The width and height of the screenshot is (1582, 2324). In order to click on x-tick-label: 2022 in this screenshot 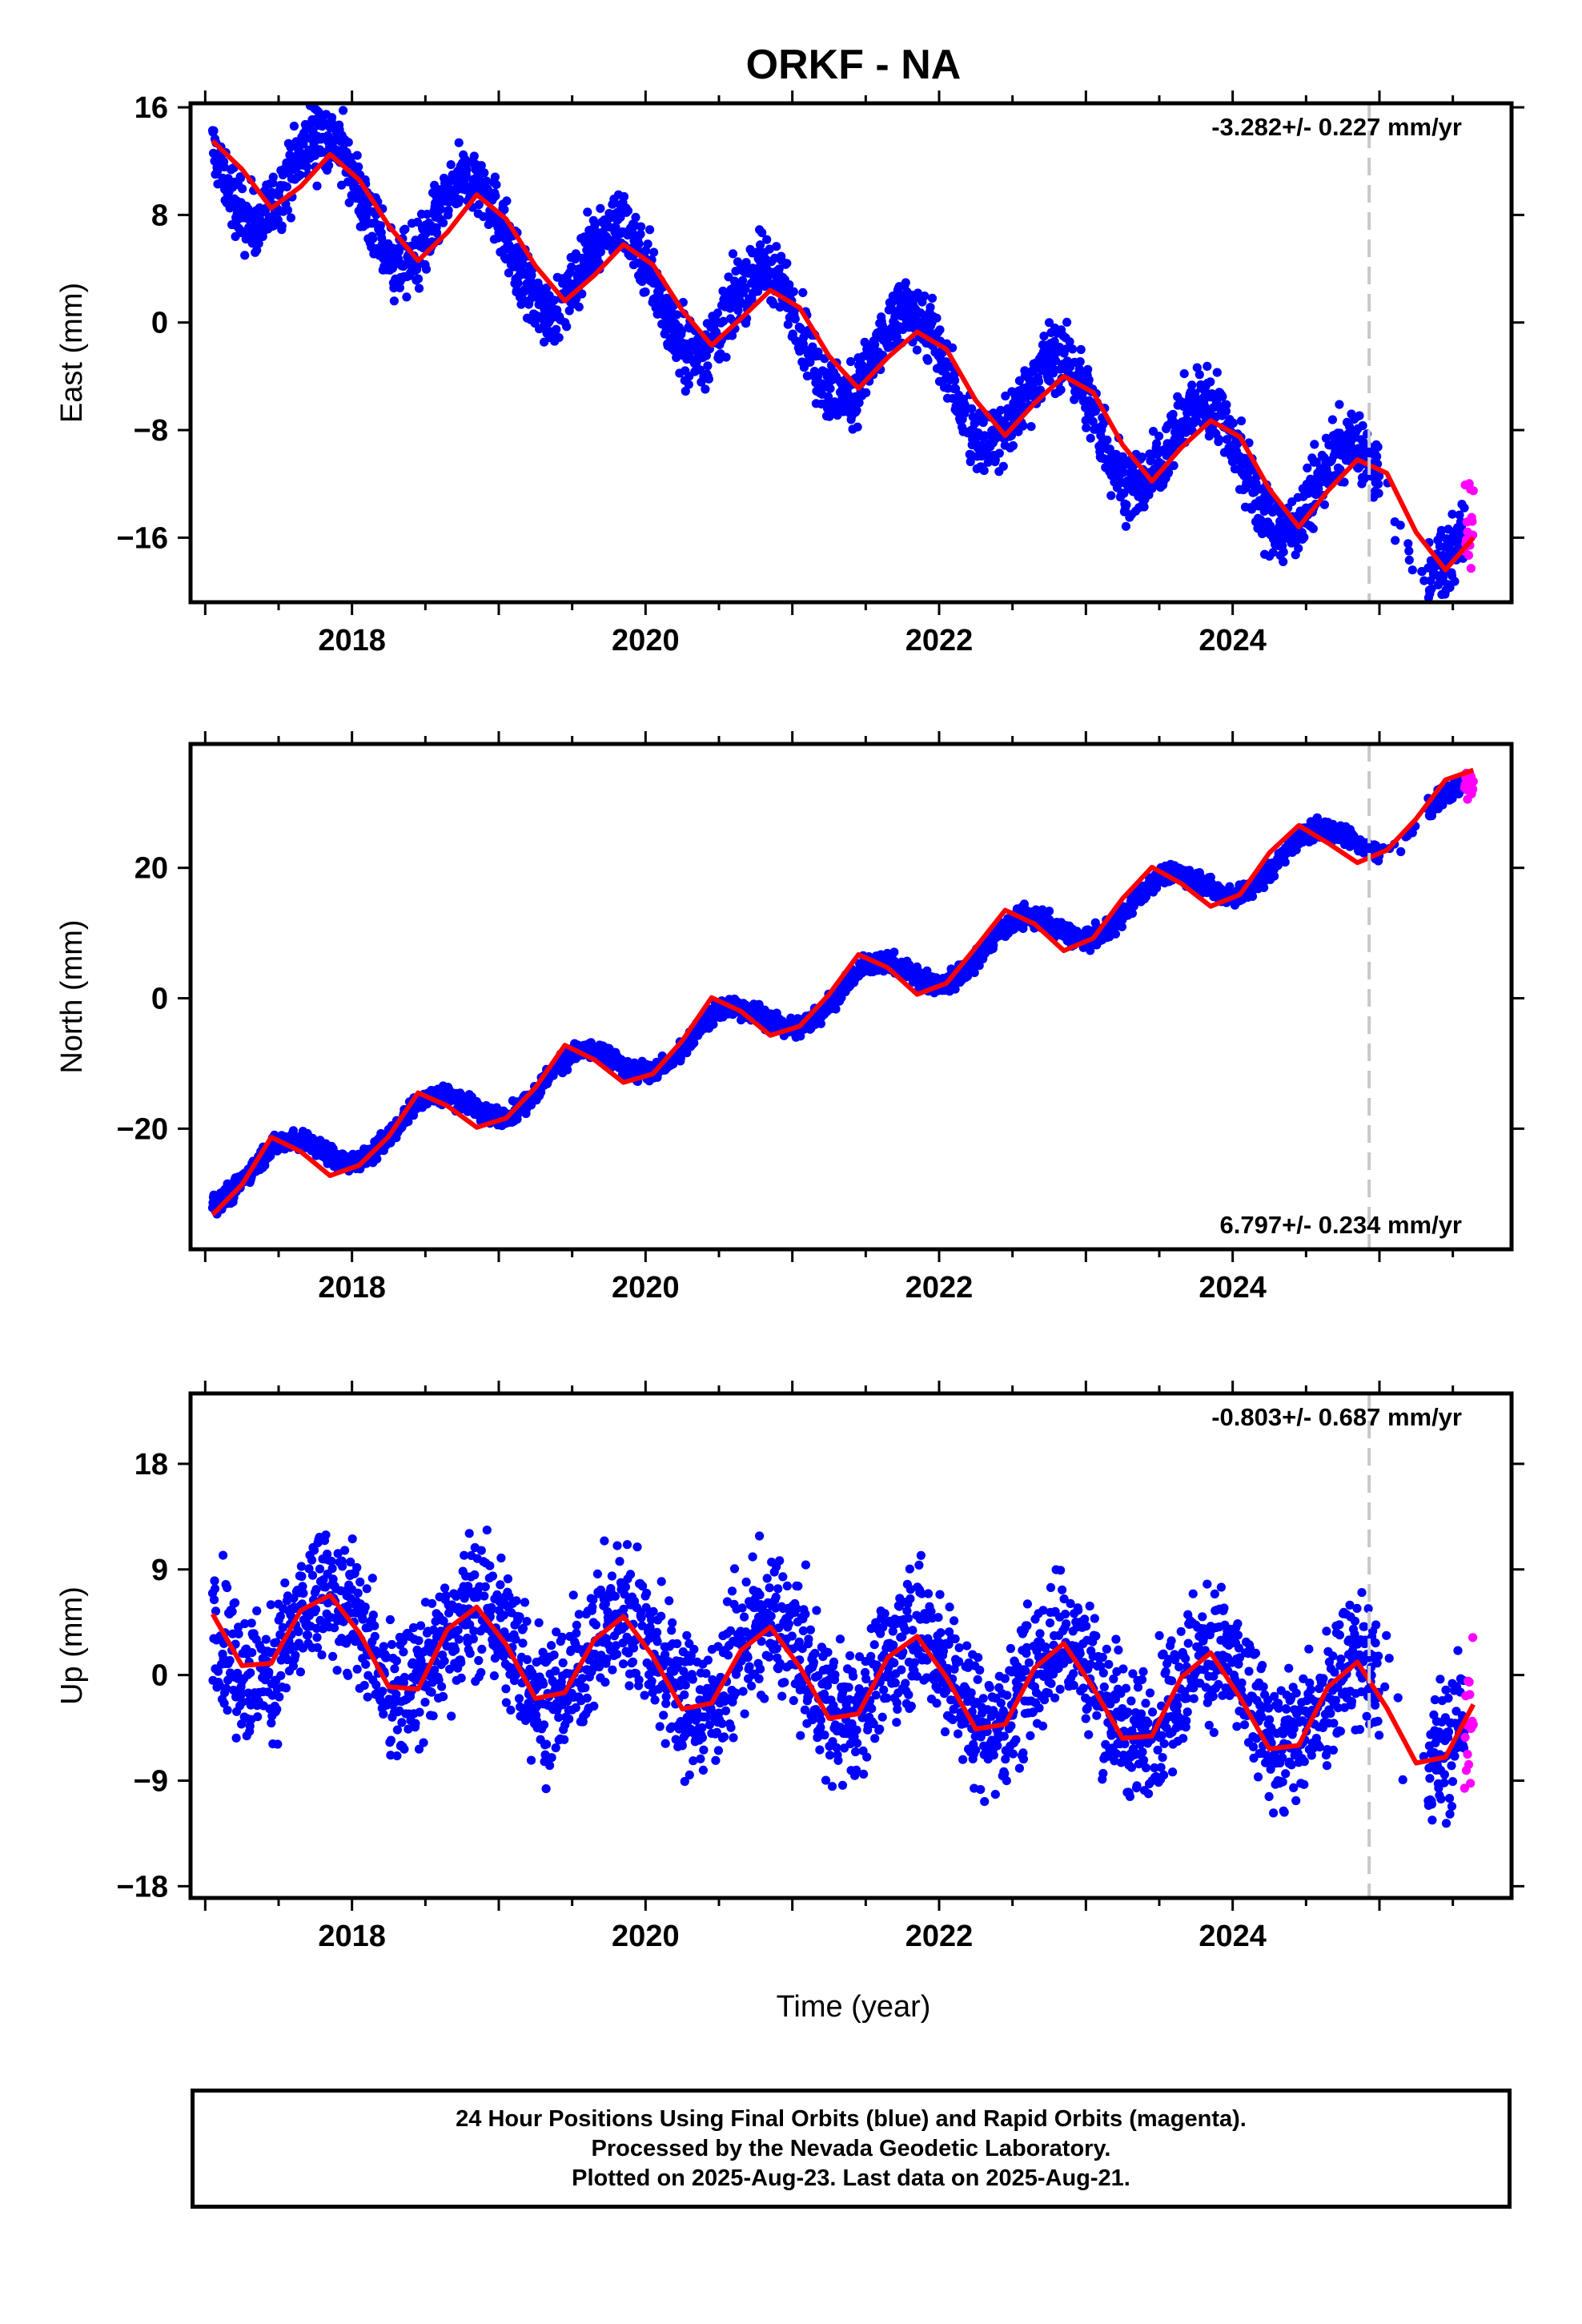, I will do `click(939, 640)`.